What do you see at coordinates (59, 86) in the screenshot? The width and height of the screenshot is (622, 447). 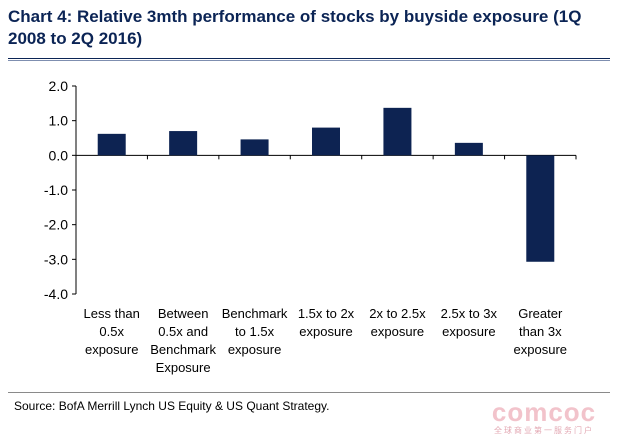 I see `y-tick-label: 2.0` at bounding box center [59, 86].